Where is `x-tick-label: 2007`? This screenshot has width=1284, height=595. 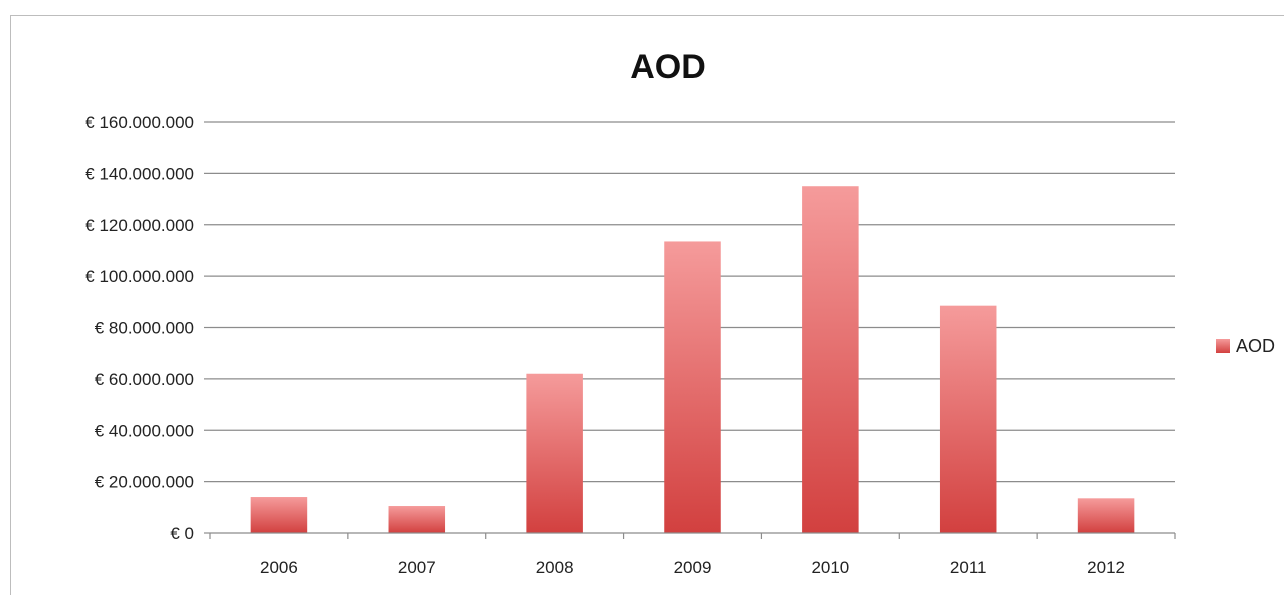
x-tick-label: 2007 is located at coordinates (417, 567).